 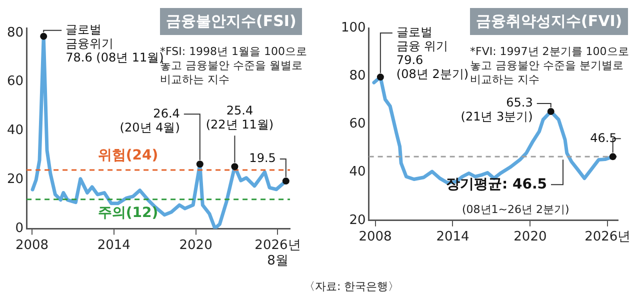 What do you see at coordinates (262, 158) in the screenshot?
I see `annotation: 19.5` at bounding box center [262, 158].